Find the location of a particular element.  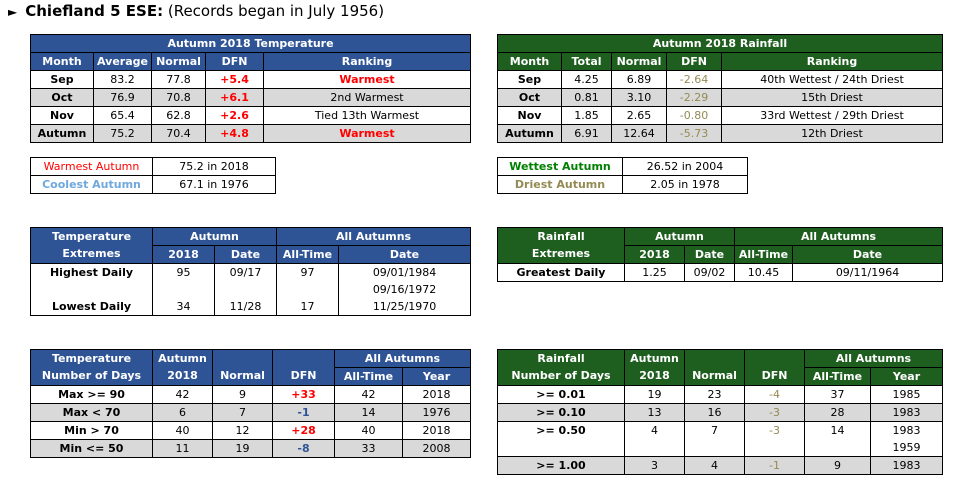

table-row: Max >= 90 42 9 +33 42 2018 is located at coordinates (251, 394).